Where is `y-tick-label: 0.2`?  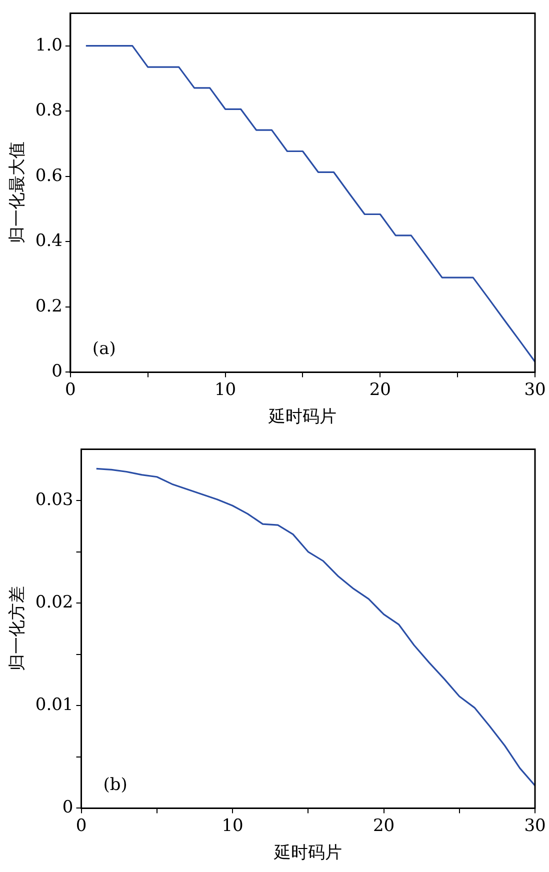 y-tick-label: 0.2 is located at coordinates (48, 306).